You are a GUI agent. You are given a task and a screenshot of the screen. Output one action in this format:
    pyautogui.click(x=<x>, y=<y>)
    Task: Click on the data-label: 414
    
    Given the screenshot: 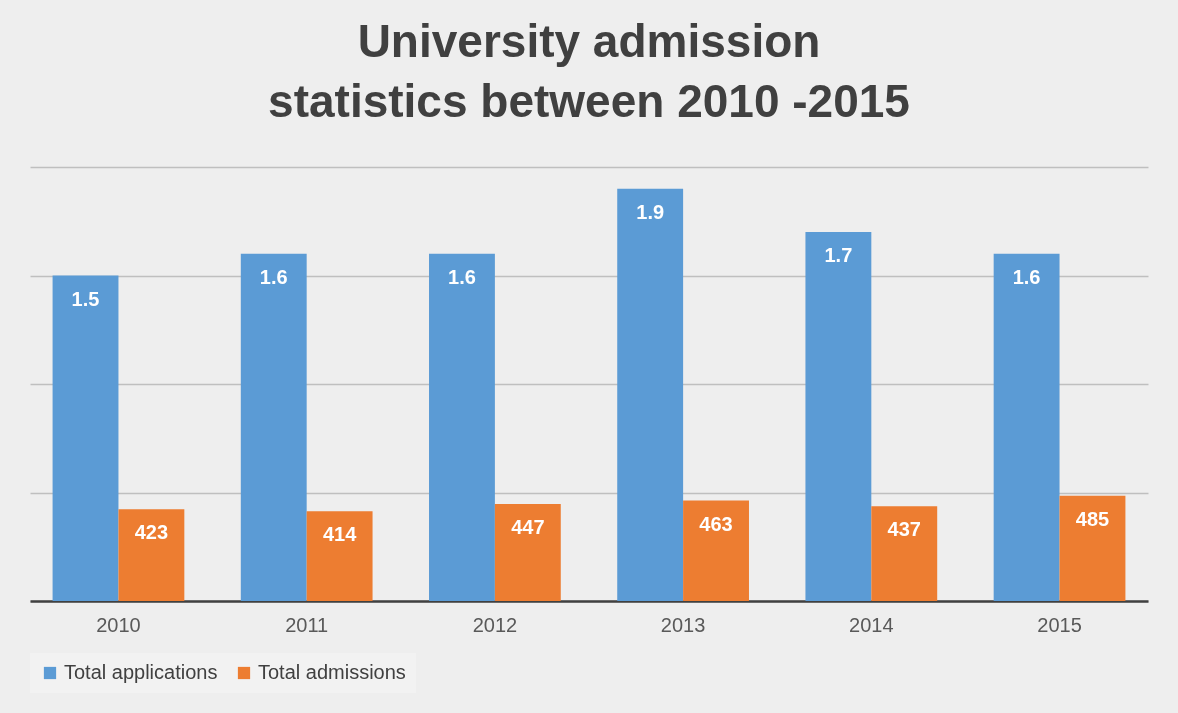 What is the action you would take?
    pyautogui.click(x=340, y=534)
    